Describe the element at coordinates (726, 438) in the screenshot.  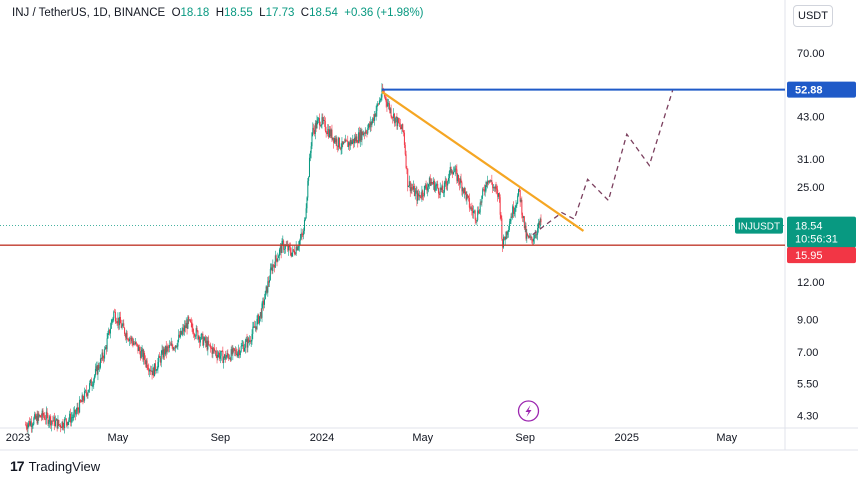
I see `x-tick-label: May` at that location.